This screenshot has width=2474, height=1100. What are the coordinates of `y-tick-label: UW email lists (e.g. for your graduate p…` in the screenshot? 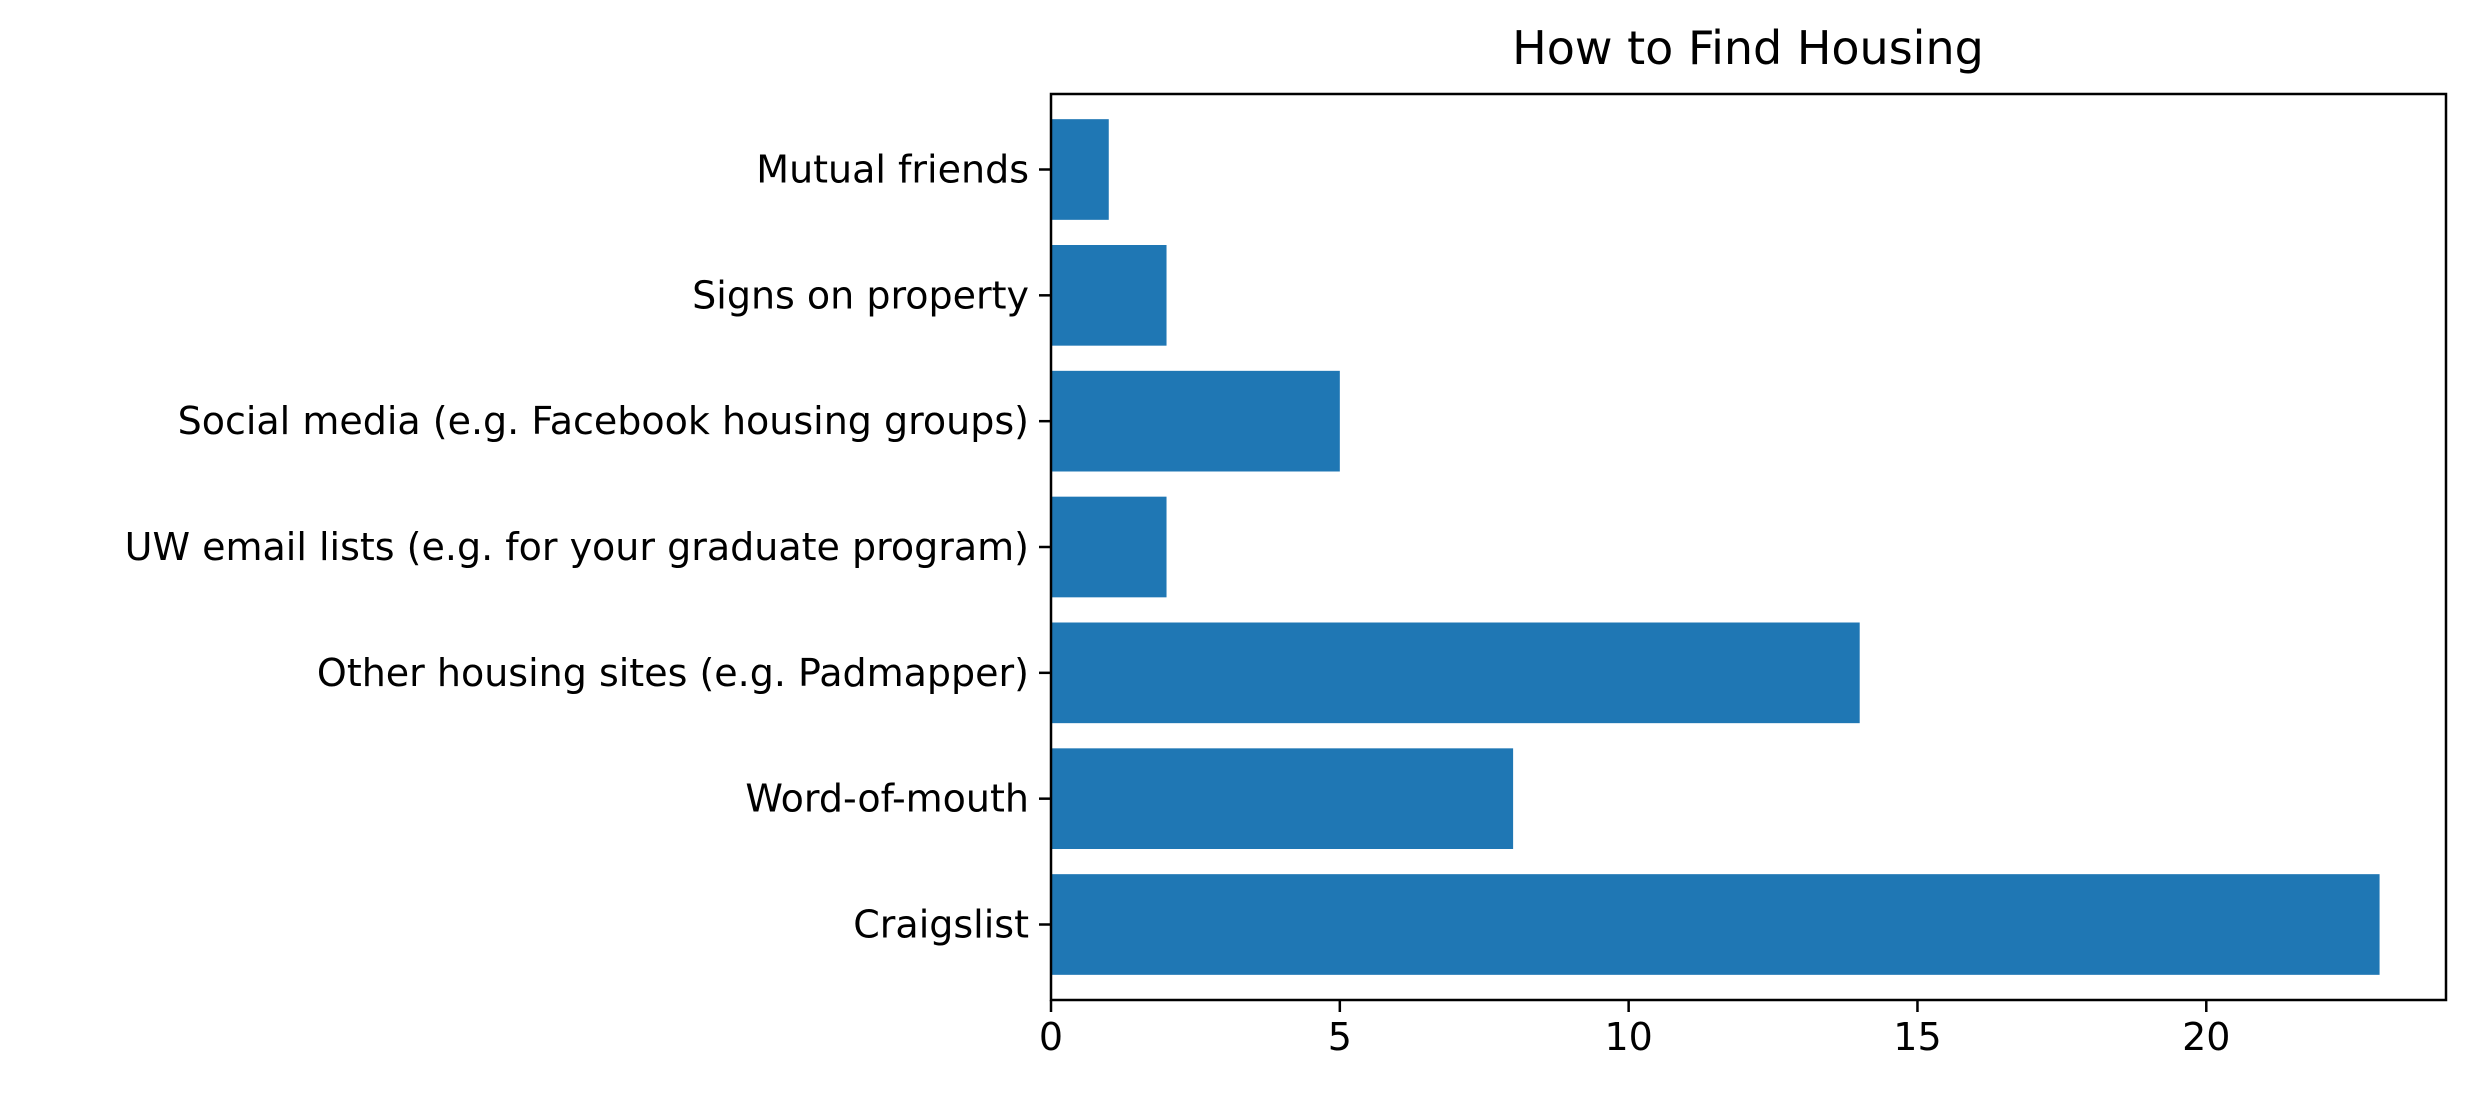 It's located at (577, 547).